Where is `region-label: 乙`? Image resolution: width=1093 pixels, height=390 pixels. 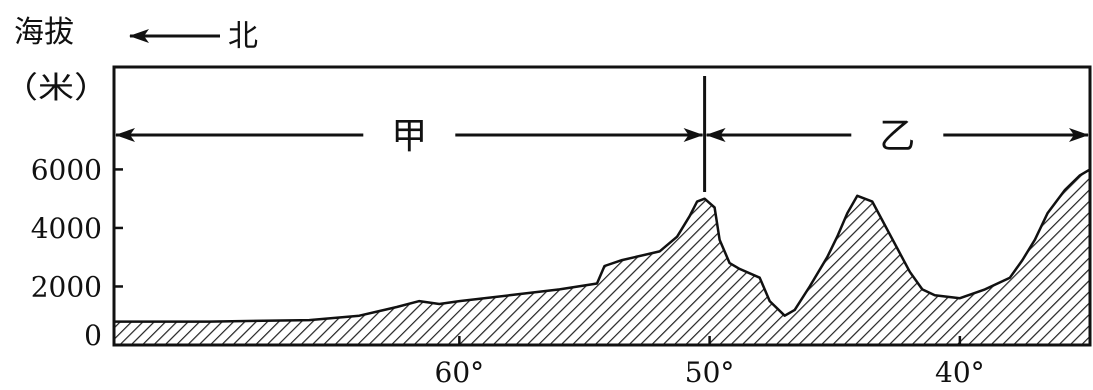
region-label: 乙 is located at coordinates (897, 136).